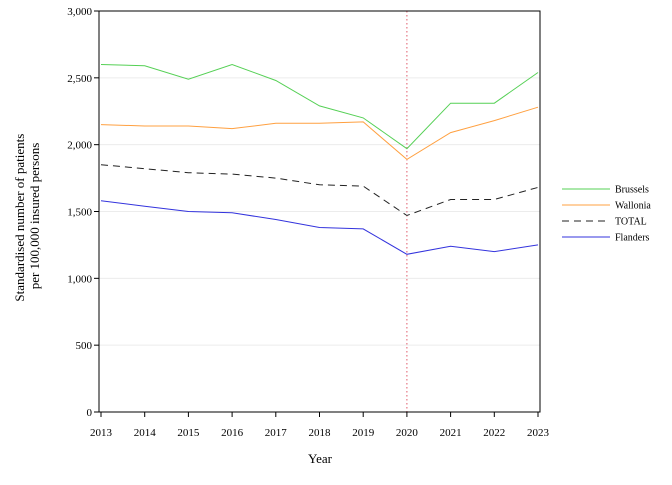 Image resolution: width=672 pixels, height=485 pixels. What do you see at coordinates (319, 133) in the screenshot?
I see `series-line-wallonia` at bounding box center [319, 133].